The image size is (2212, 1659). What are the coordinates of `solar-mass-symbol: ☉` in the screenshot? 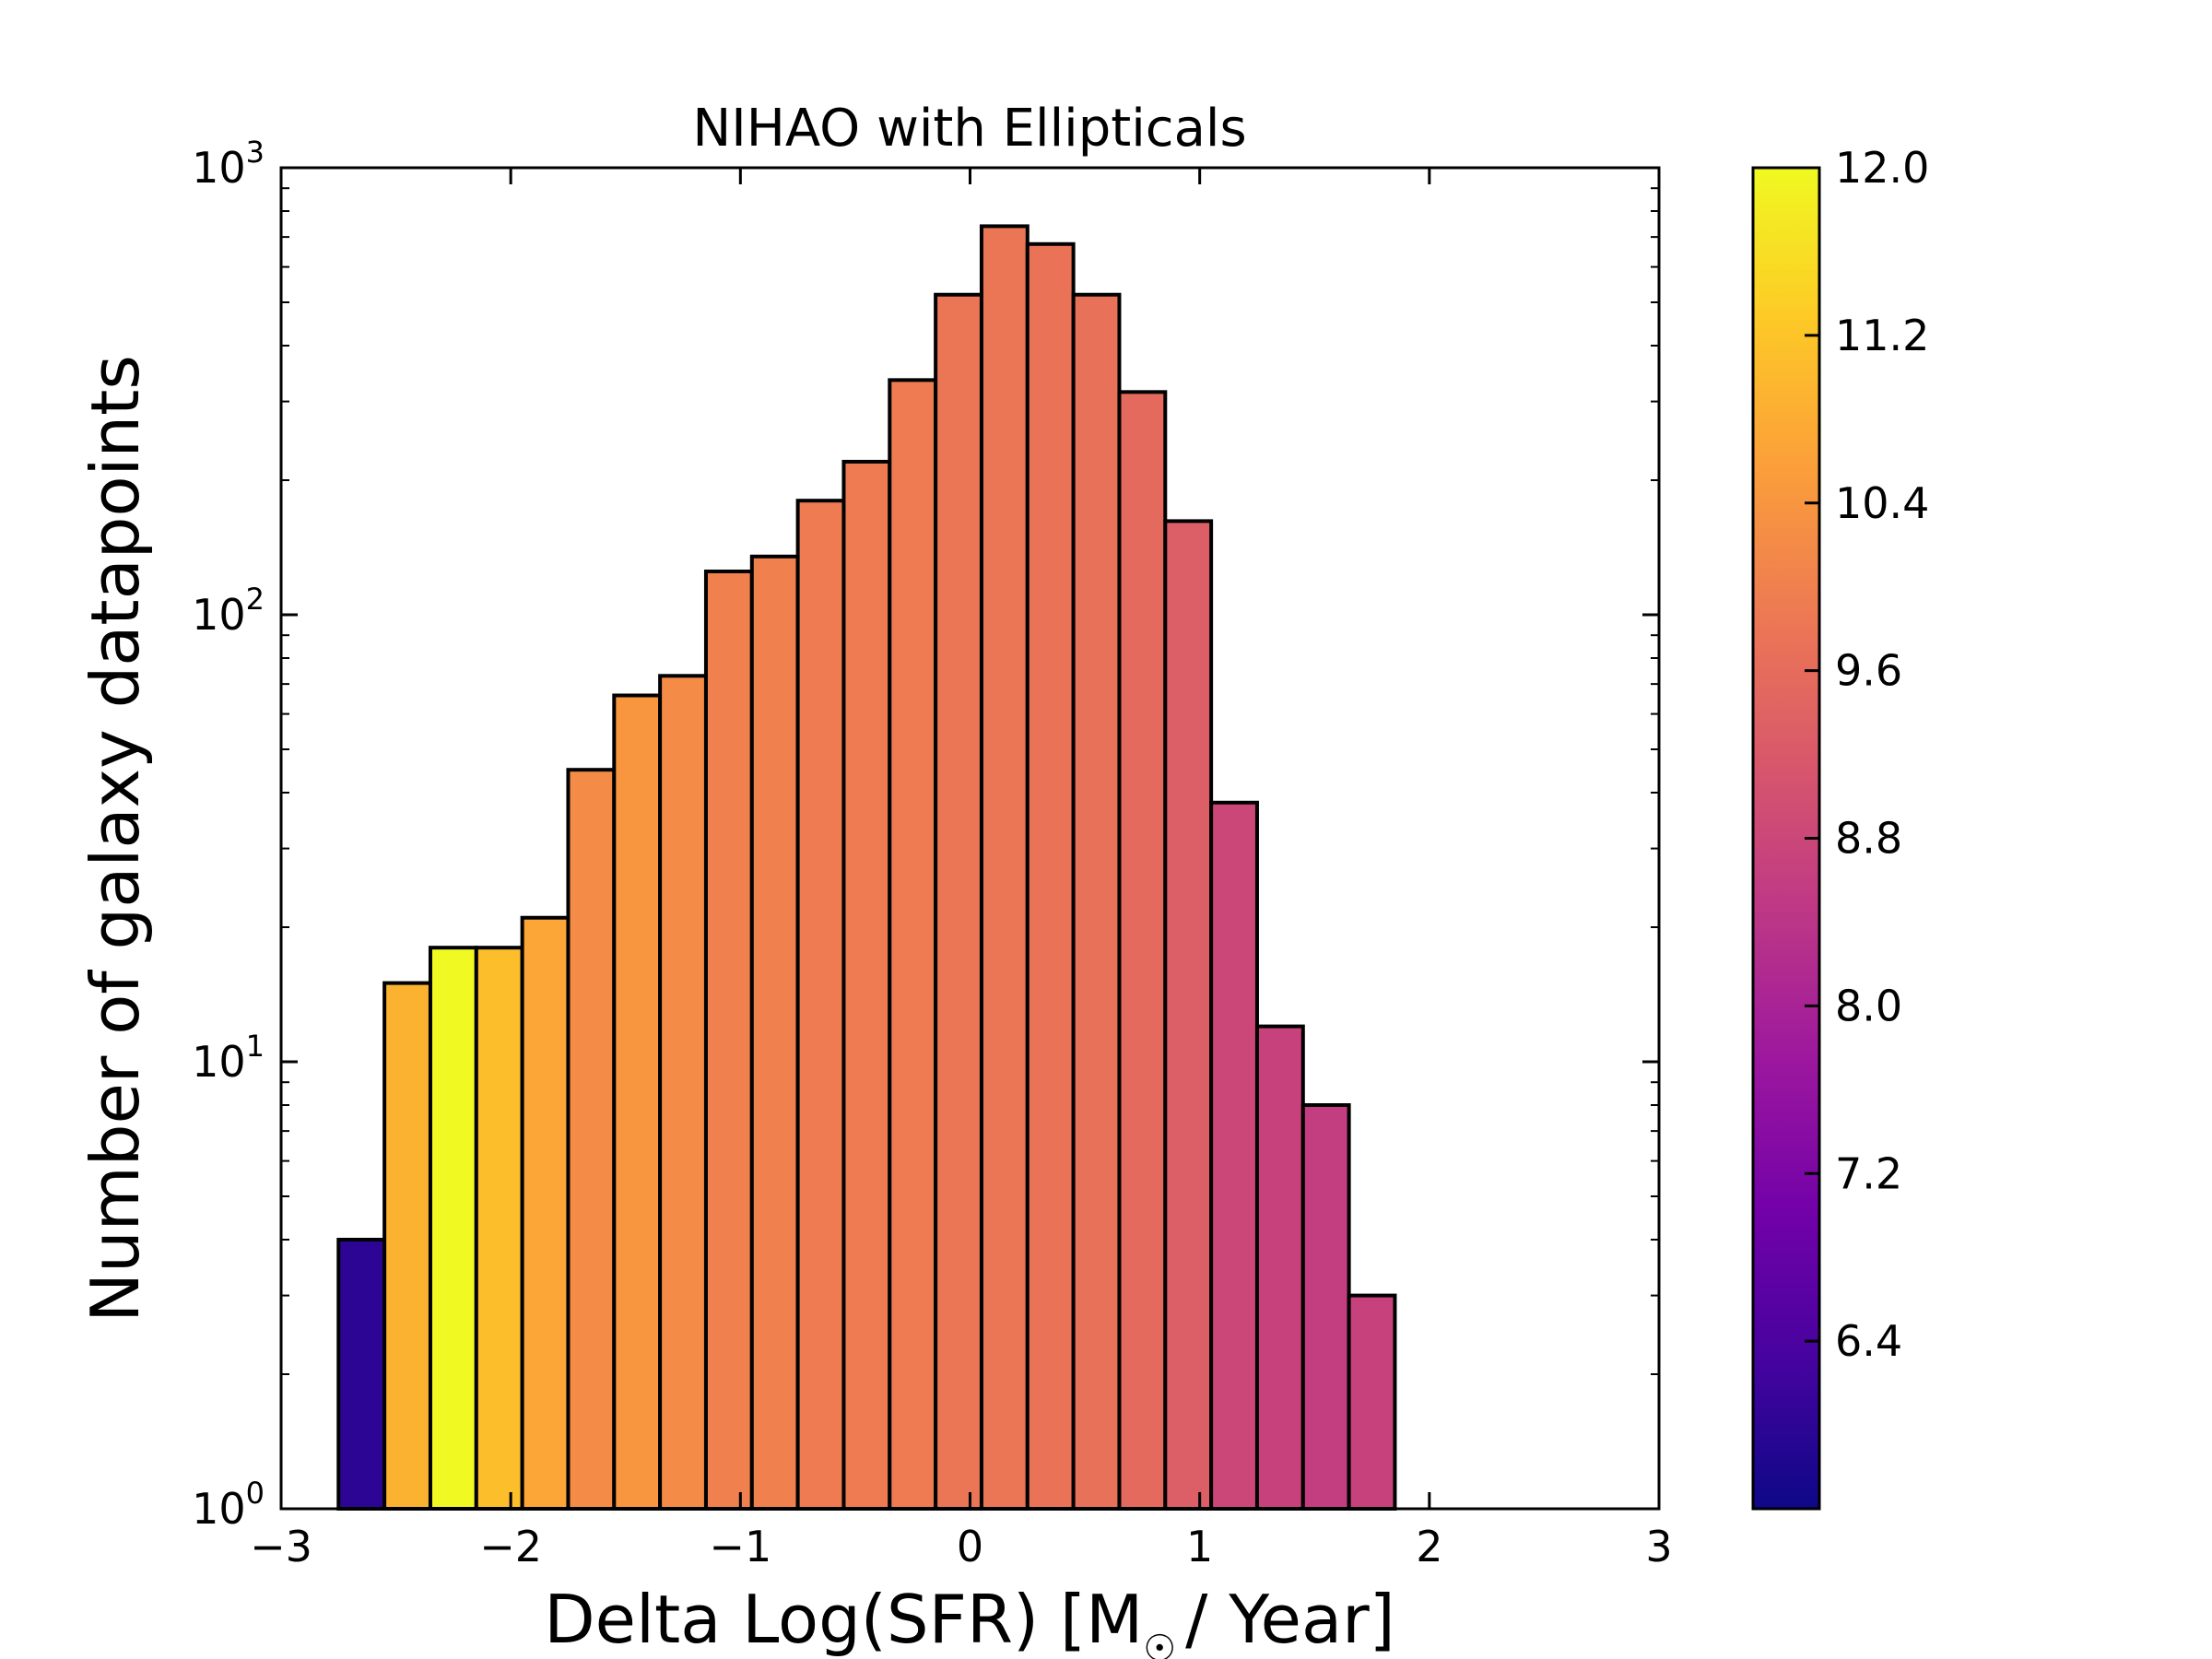 It's located at (1159, 1643).